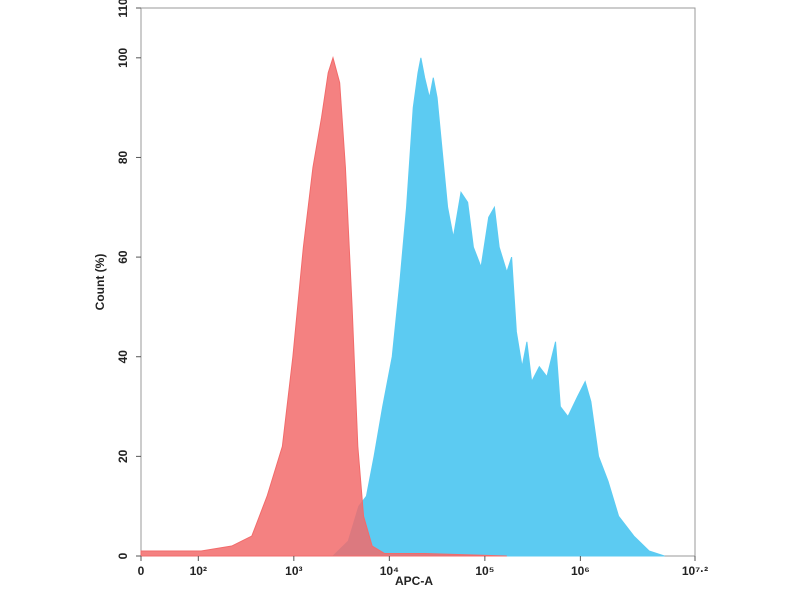  What do you see at coordinates (123, 9) in the screenshot?
I see `y-tick-label: 110` at bounding box center [123, 9].